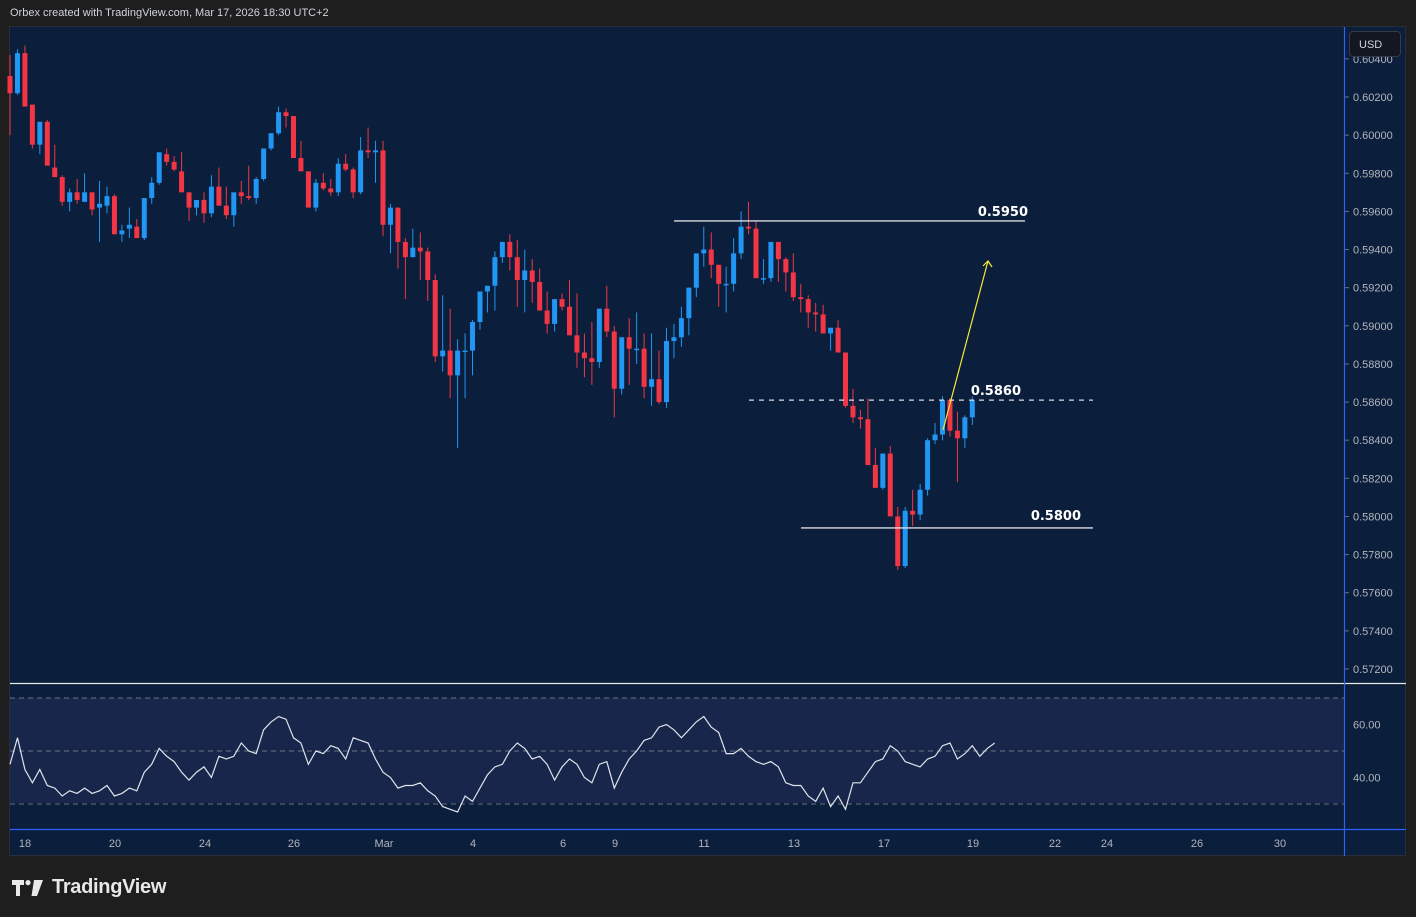 The width and height of the screenshot is (1416, 917). I want to click on arrow-head-icon, so click(987, 264).